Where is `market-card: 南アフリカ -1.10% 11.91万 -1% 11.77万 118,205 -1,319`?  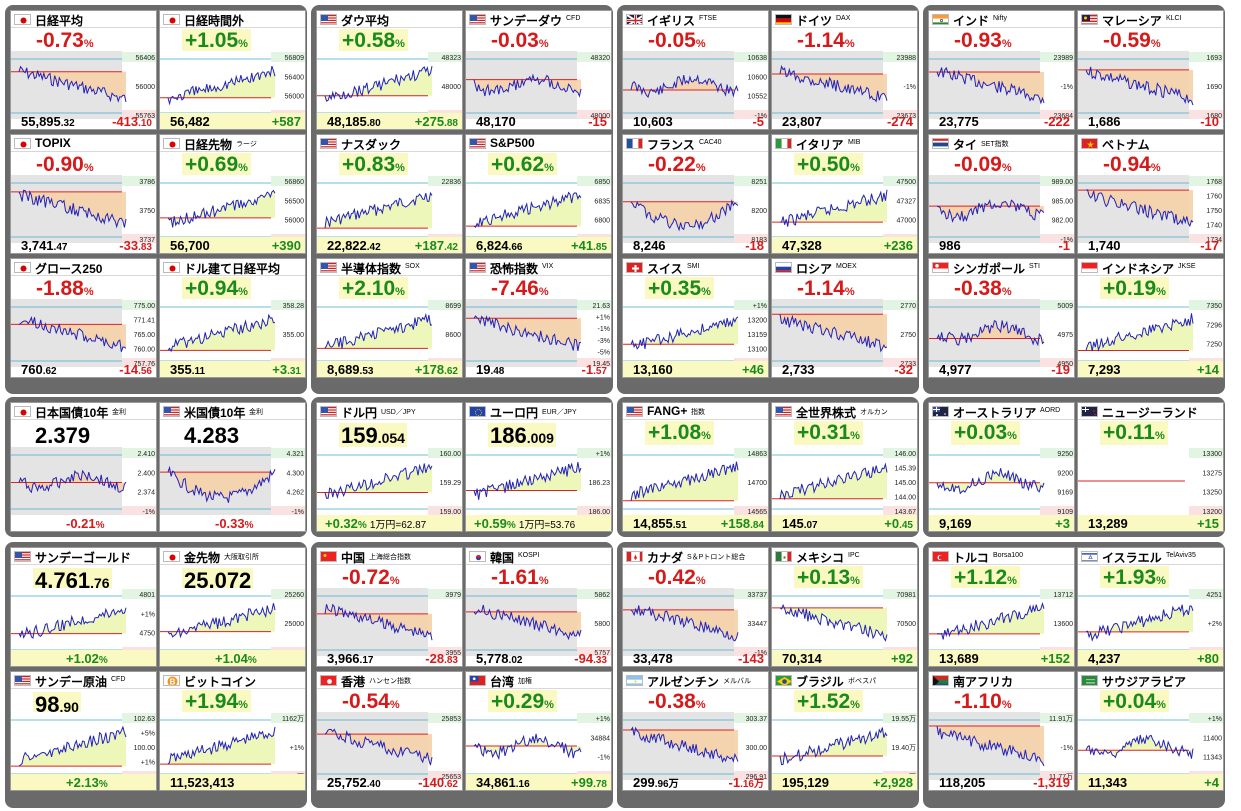
market-card: 南アフリカ -1.10% 11.91万 -1% 11.77万 118,205 -1,319 is located at coordinates (1001, 731).